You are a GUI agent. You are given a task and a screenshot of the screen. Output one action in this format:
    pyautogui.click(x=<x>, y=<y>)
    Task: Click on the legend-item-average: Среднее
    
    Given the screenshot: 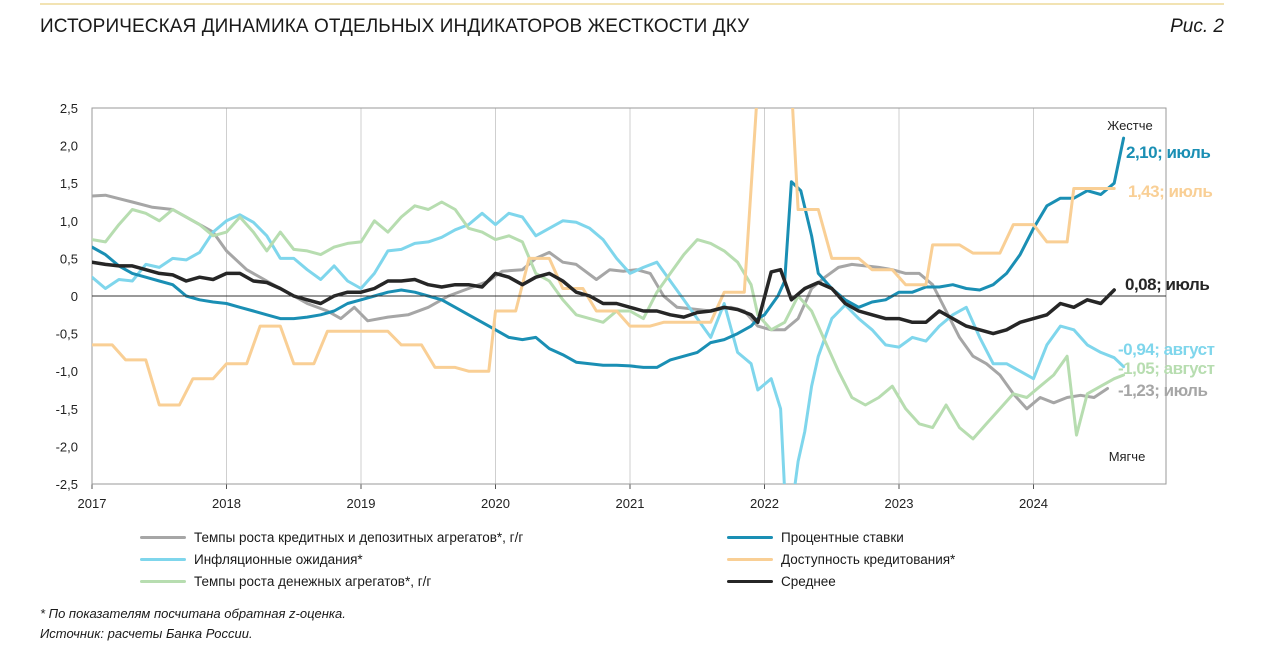 What is the action you would take?
    pyautogui.click(x=781, y=581)
    